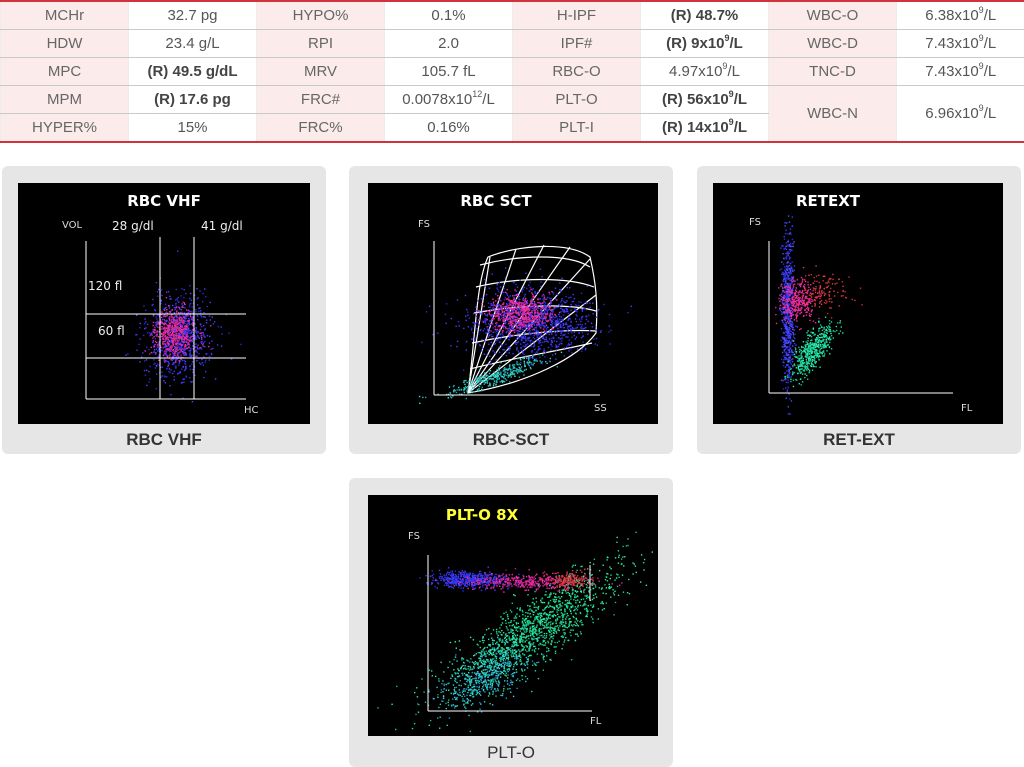 The height and width of the screenshot is (767, 1024). Describe the element at coordinates (320, 43) in the screenshot. I see `param-label: RPI` at that location.